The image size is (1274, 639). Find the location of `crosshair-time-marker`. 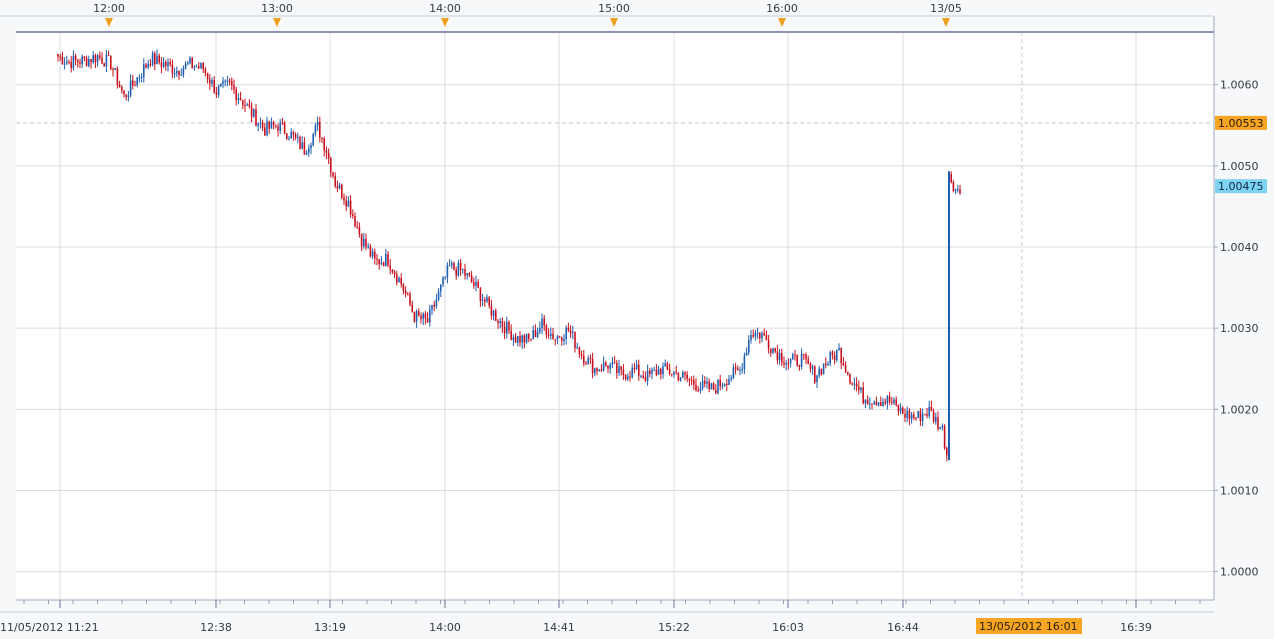

crosshair-time-marker is located at coordinates (1029, 626).